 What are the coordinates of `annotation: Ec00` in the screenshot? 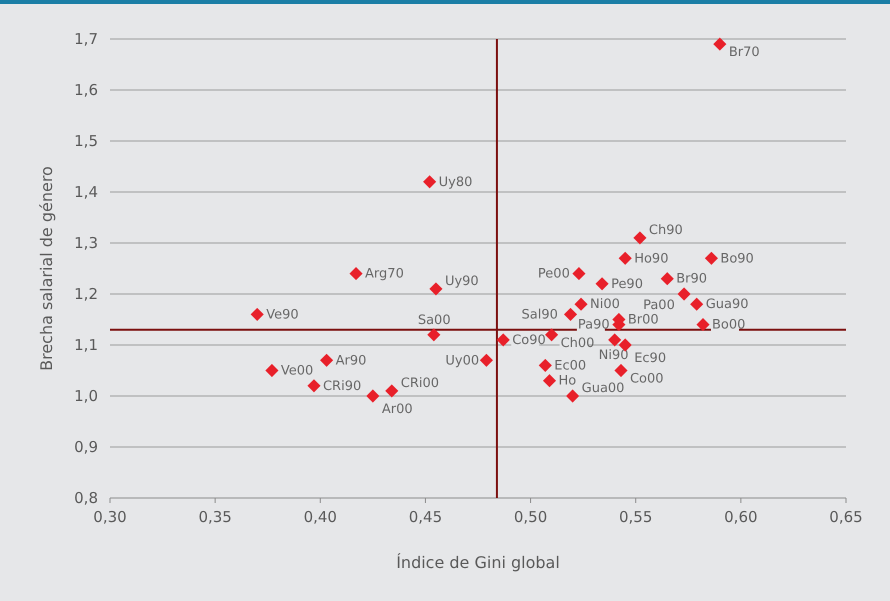 It's located at (570, 366).